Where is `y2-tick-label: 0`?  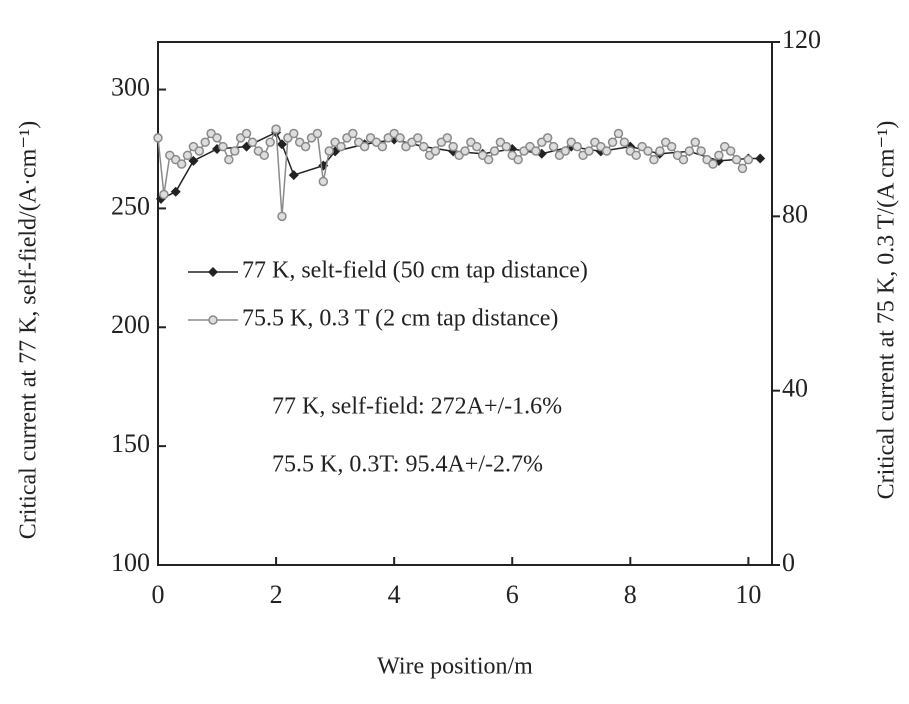 y2-tick-label: 0 is located at coordinates (788, 562).